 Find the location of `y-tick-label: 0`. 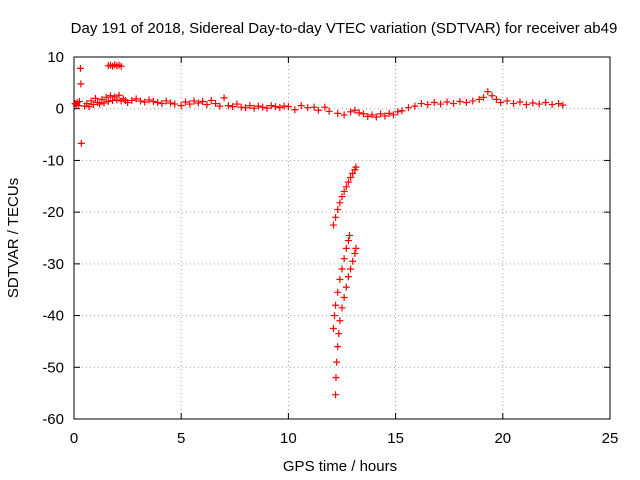

y-tick-label: 0 is located at coordinates (60, 109).